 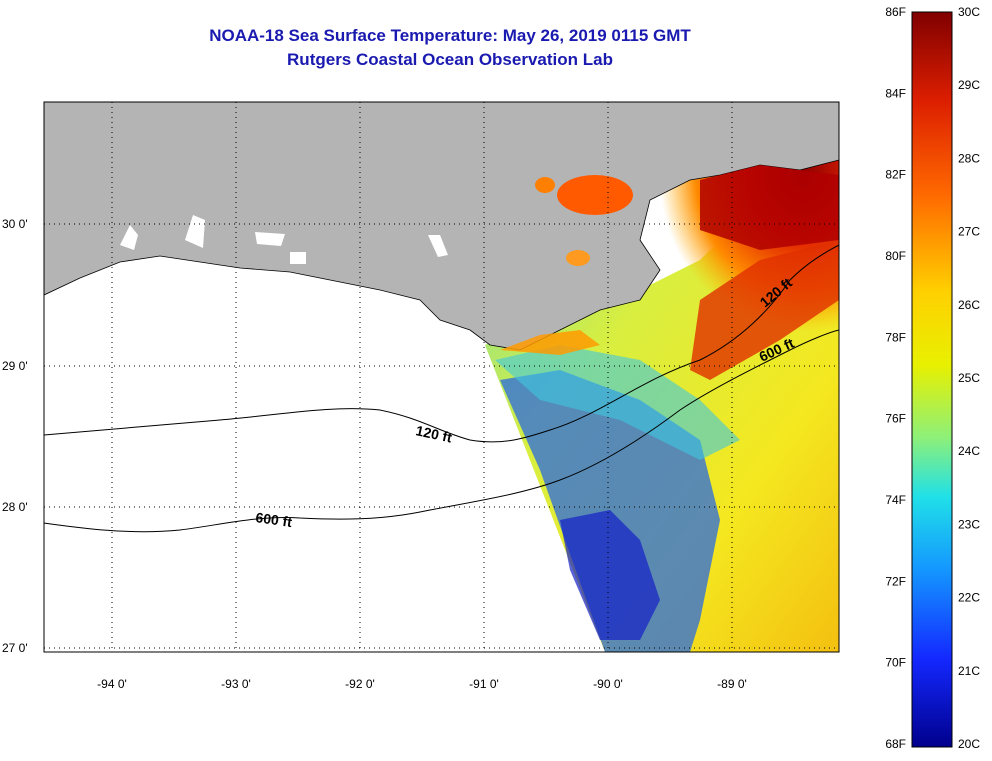 What do you see at coordinates (895, 419) in the screenshot?
I see `colorbar-f-label: 76F` at bounding box center [895, 419].